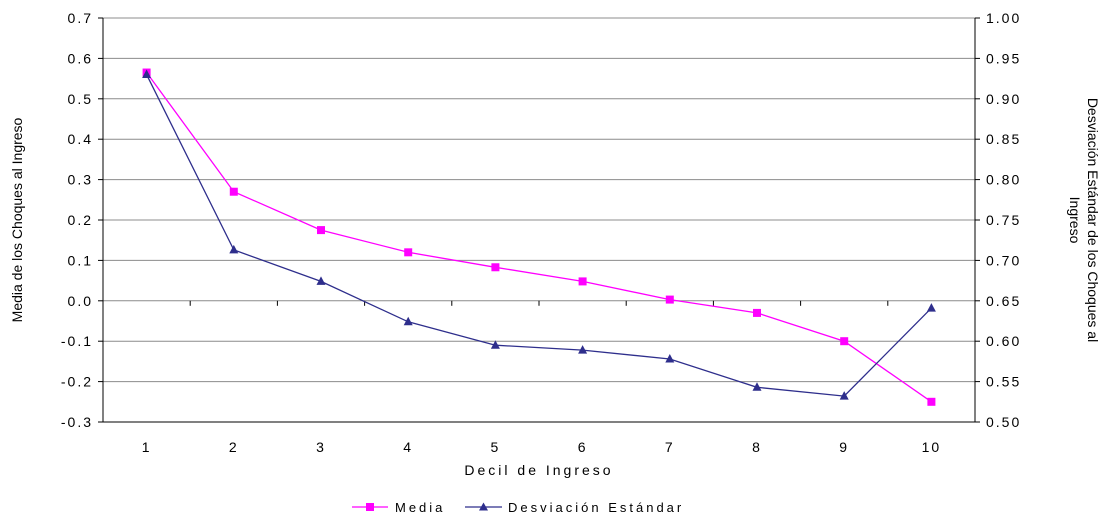 The height and width of the screenshot is (523, 1107). What do you see at coordinates (844, 447) in the screenshot?
I see `x-tick-label: 9` at bounding box center [844, 447].